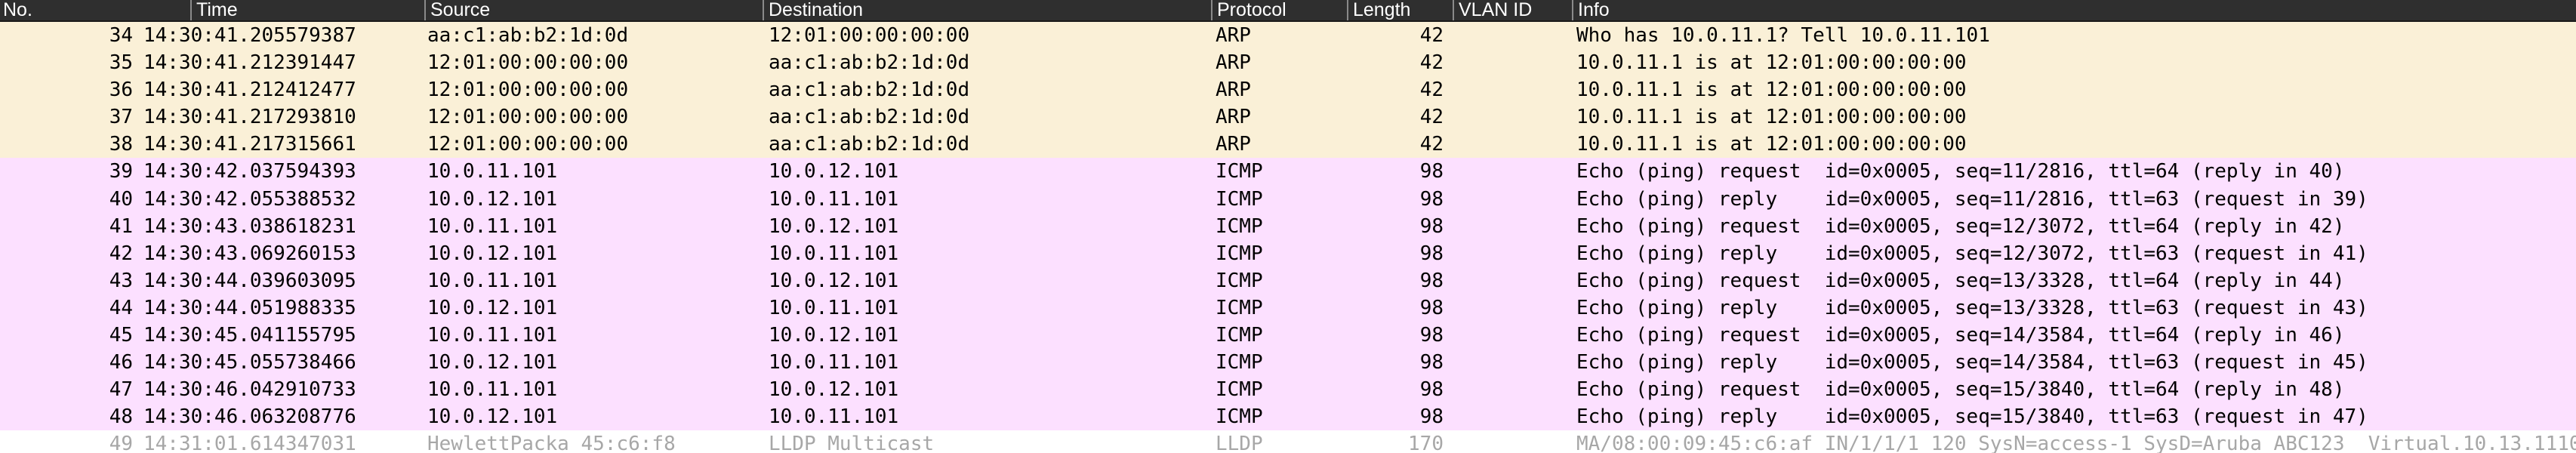 The width and height of the screenshot is (2576, 453). What do you see at coordinates (551, 443) in the screenshot?
I see `packet-source: HewlettPacka_45:c6:f8` at bounding box center [551, 443].